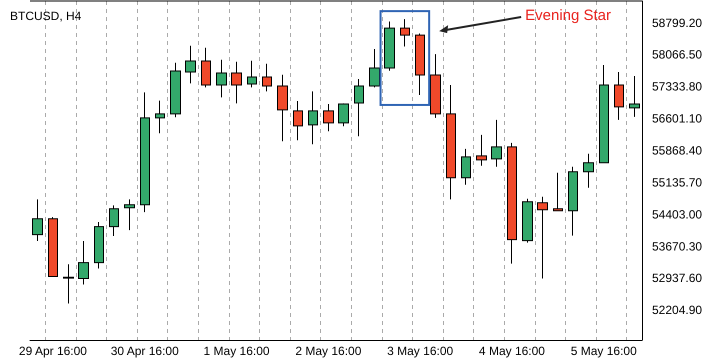  What do you see at coordinates (568, 15) in the screenshot?
I see `annotation: Evening Star` at bounding box center [568, 15].